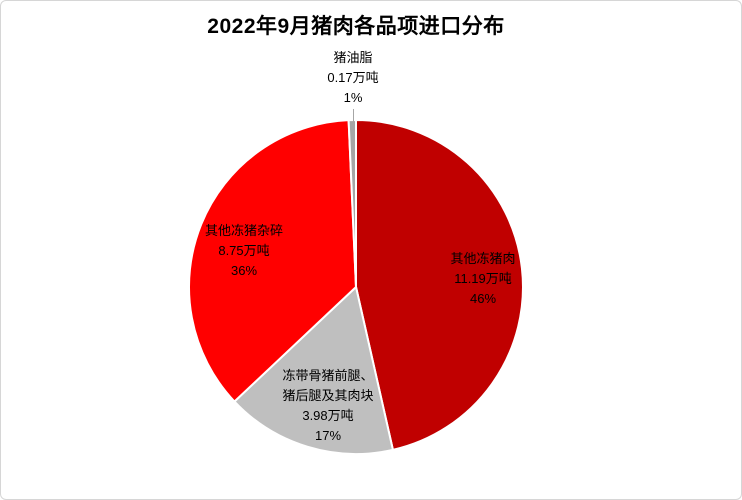 This screenshot has width=742, height=500. Describe the element at coordinates (328, 435) in the screenshot. I see `slice-label-bone-in-legs-percent: 17%` at that location.